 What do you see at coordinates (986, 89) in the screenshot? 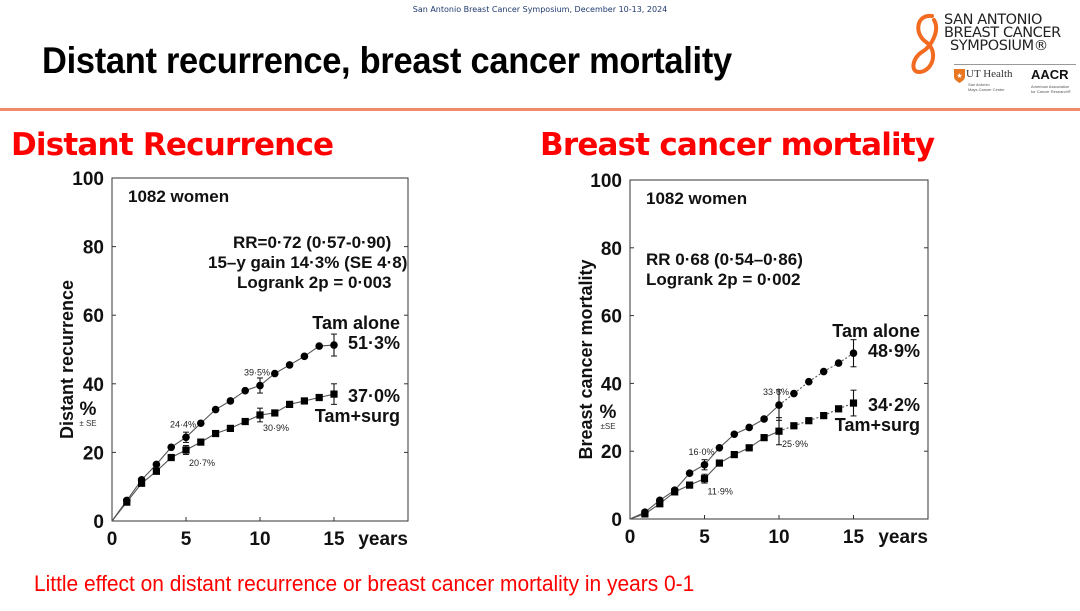
I see `ut-sub-line: Mays Cancer Center` at bounding box center [986, 89].